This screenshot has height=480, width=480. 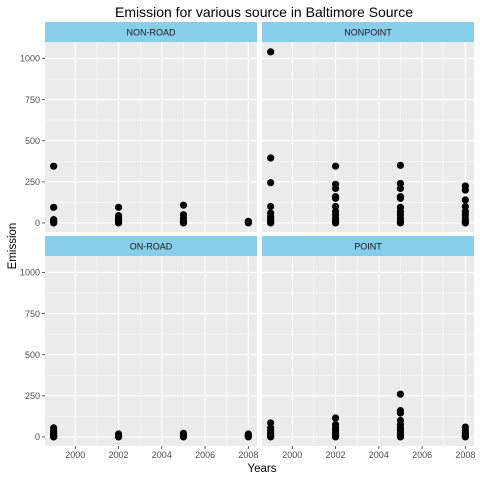 I want to click on facet-strip-nonpoint, so click(x=368, y=32).